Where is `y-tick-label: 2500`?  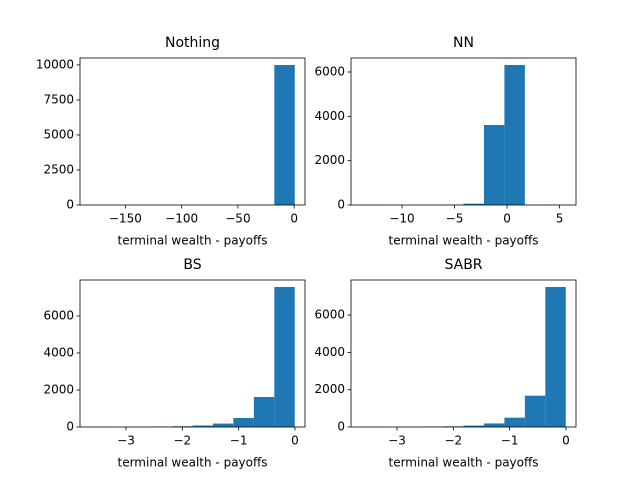
y-tick-label: 2500 is located at coordinates (58, 169).